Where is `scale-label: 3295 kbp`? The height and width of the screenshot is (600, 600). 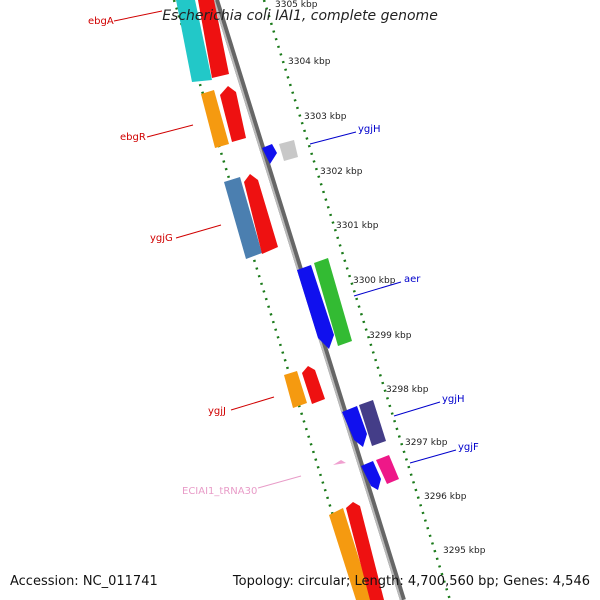
scale-label: 3295 kbp is located at coordinates (464, 551).